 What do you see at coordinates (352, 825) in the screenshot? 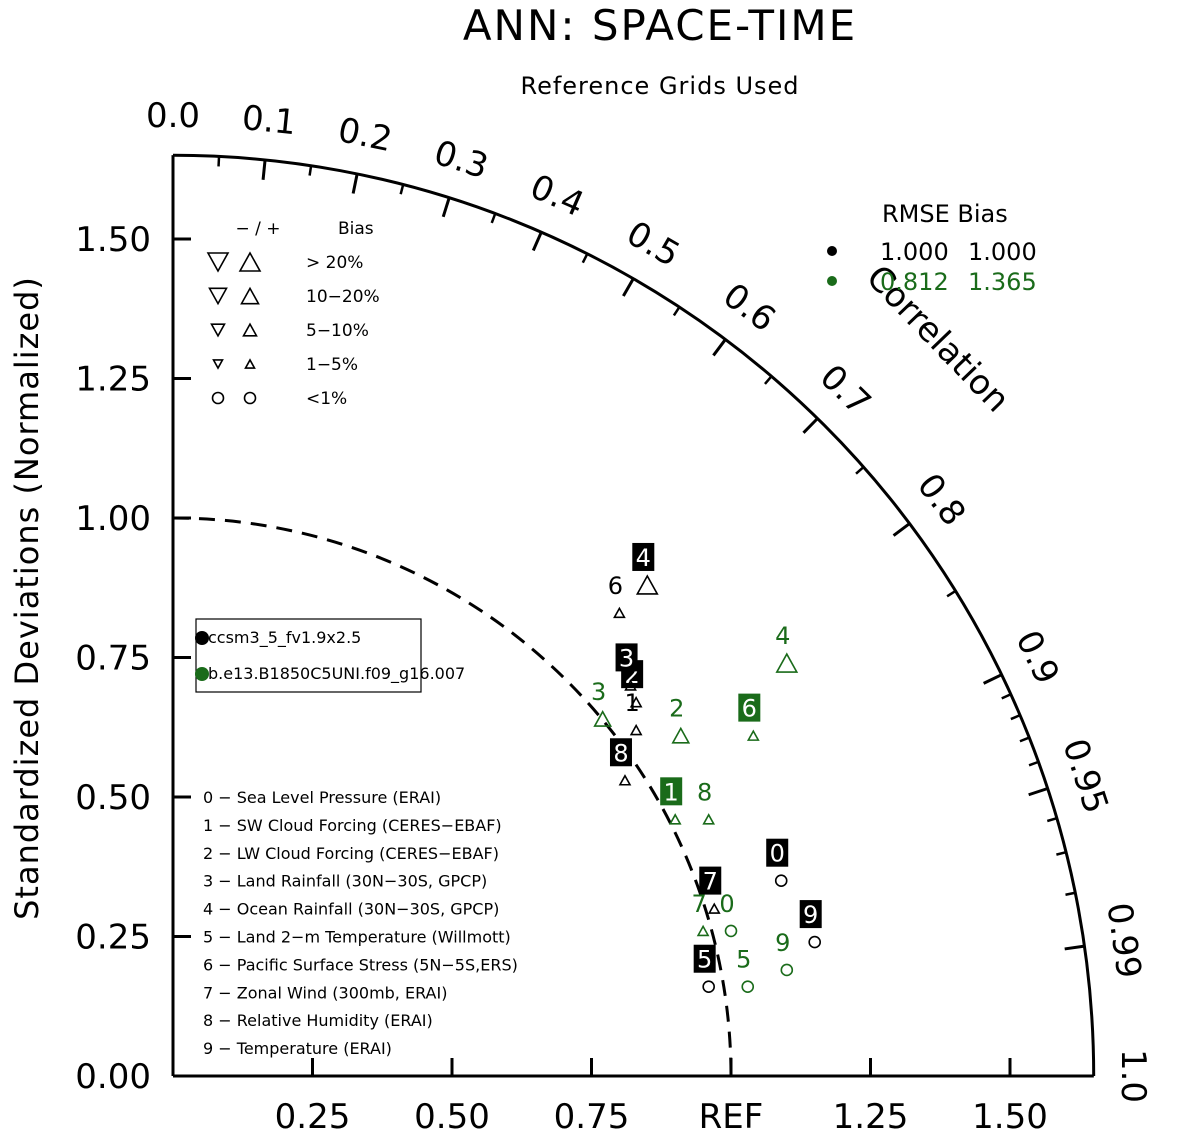
I see `variable-item: 1 − SW Cloud Forcing (CERES−EBAF)` at bounding box center [352, 825].